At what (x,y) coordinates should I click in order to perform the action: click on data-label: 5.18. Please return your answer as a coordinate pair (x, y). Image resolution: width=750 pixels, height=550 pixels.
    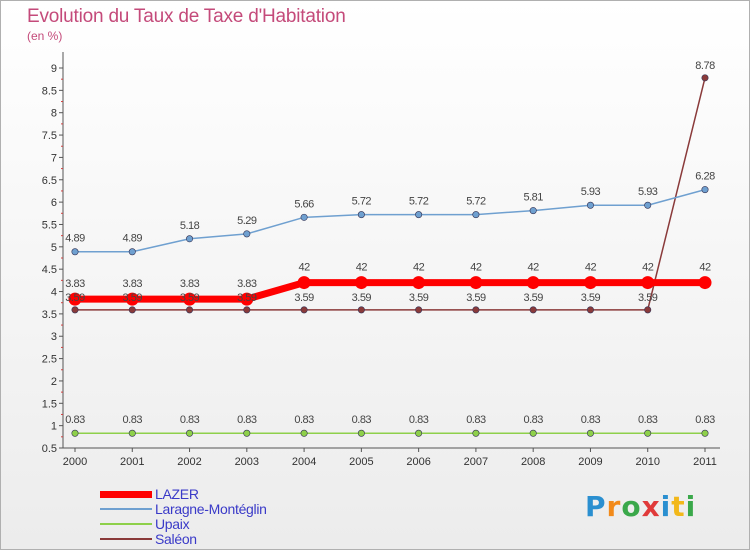
    Looking at the image, I should click on (190, 226).